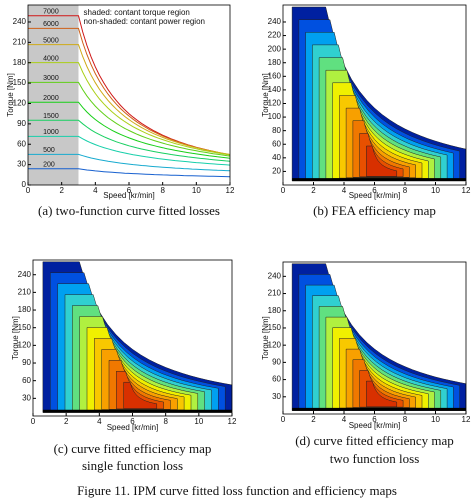 The height and width of the screenshot is (503, 474). Describe the element at coordinates (51, 58) in the screenshot. I see `contour-label: 4000` at that location.